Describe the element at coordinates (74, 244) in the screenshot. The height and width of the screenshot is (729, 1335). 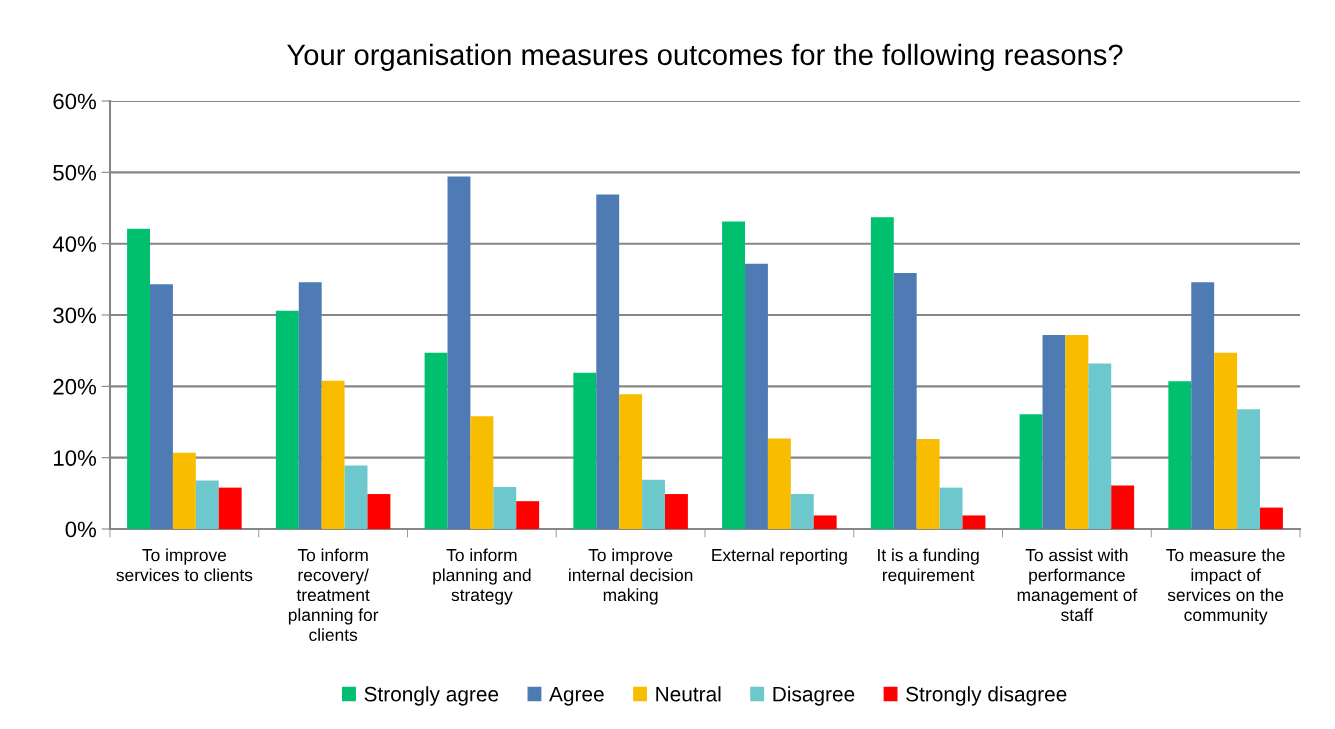
I see `y-tick-label: 40%` at that location.